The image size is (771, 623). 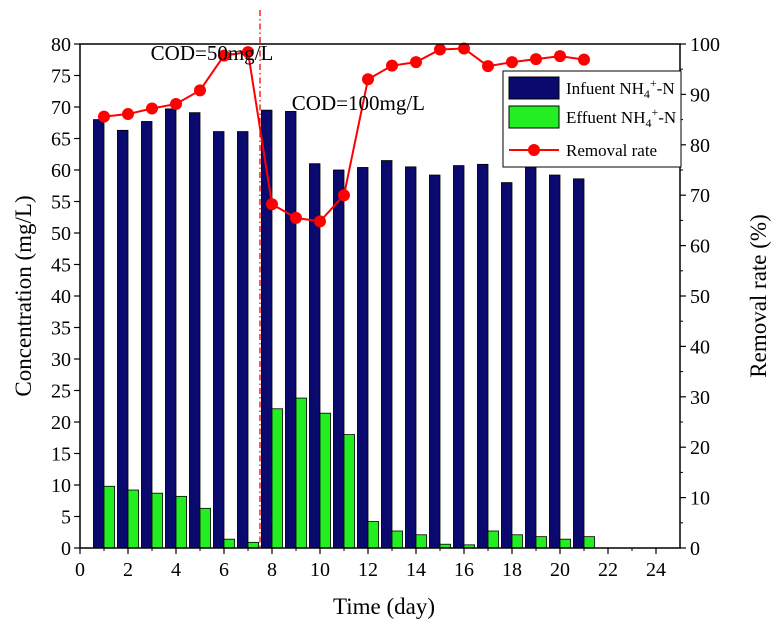 What do you see at coordinates (534, 88) in the screenshot?
I see `legend-swatch-infuent` at bounding box center [534, 88].